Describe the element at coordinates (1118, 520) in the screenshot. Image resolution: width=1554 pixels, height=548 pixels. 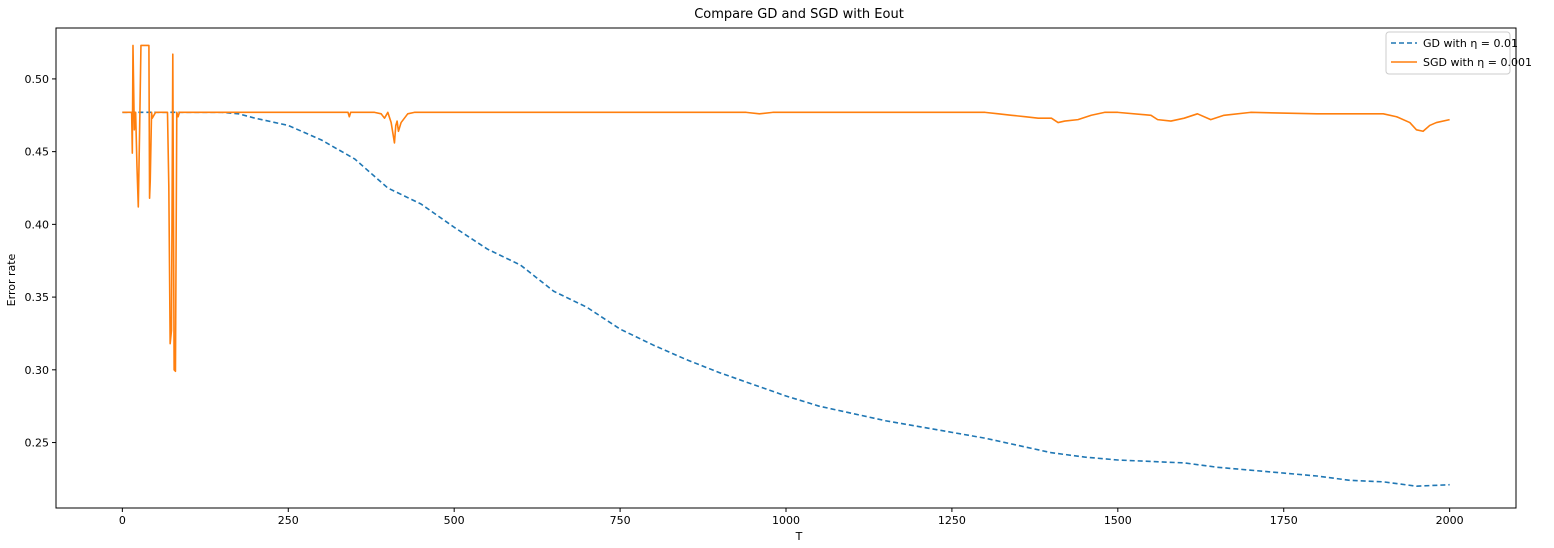
I see `x-tick-label: 1500` at that location.